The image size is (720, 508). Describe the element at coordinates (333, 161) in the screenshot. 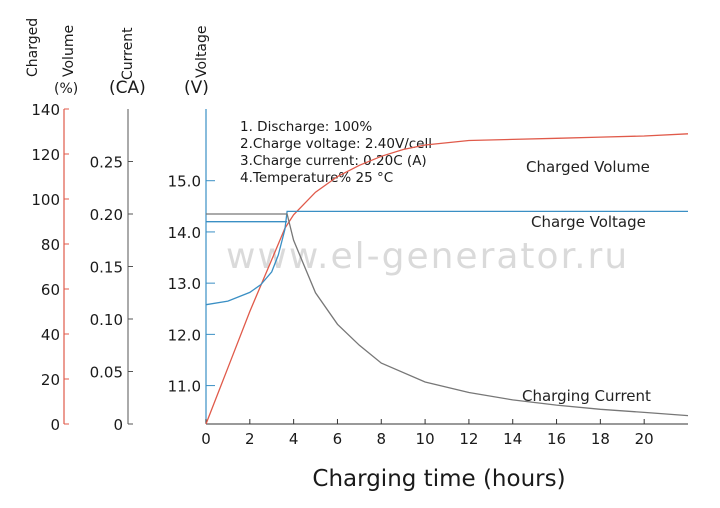

I see `note-3: 3.Charge current: 0.20C (A)` at that location.